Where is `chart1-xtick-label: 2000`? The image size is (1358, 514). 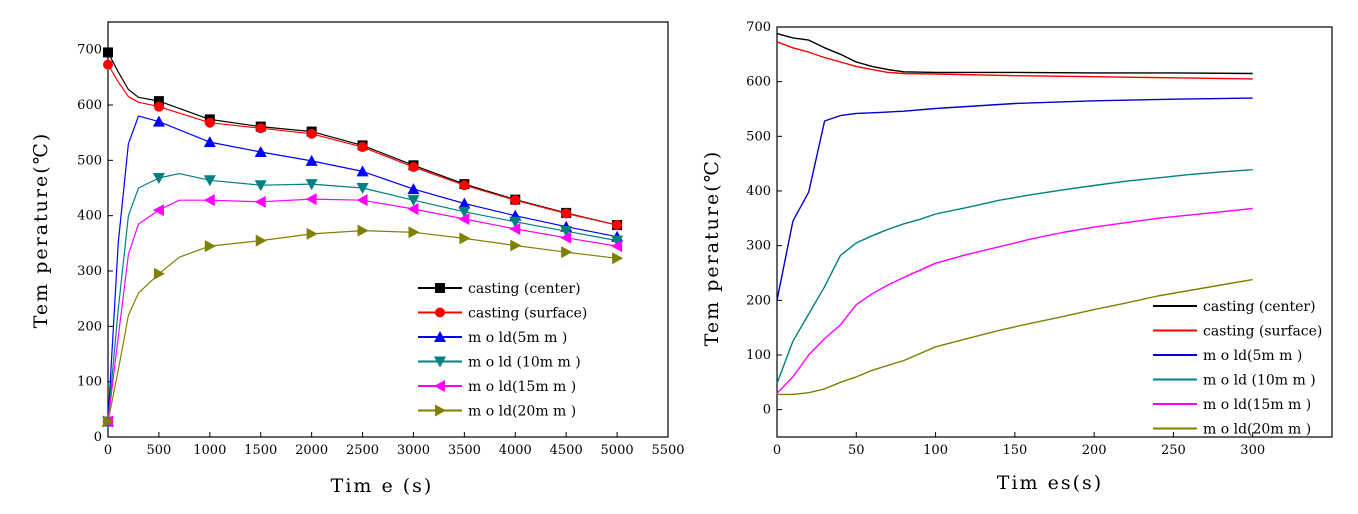
chart1-xtick-label: 2000 is located at coordinates (311, 450).